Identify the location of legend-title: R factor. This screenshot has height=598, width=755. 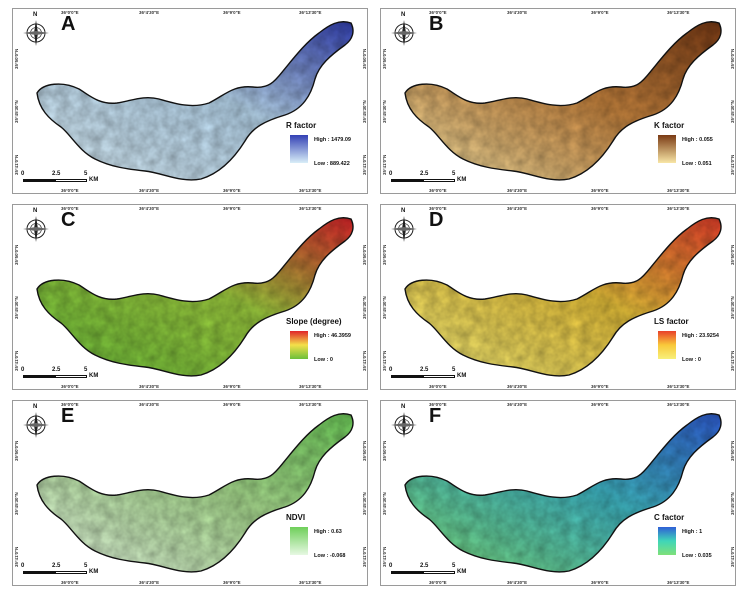
(301, 125).